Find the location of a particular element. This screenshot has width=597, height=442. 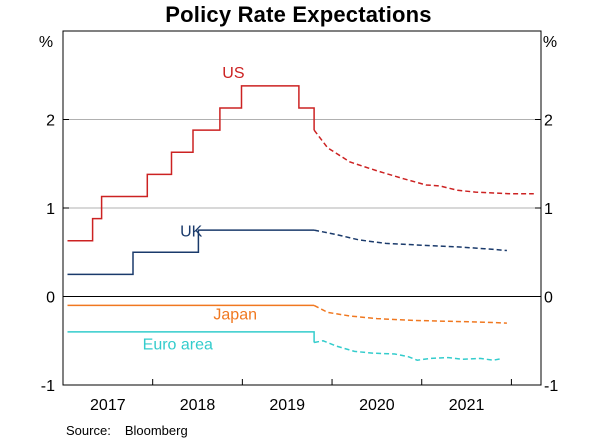

y-unit-left: % is located at coordinates (46, 42).